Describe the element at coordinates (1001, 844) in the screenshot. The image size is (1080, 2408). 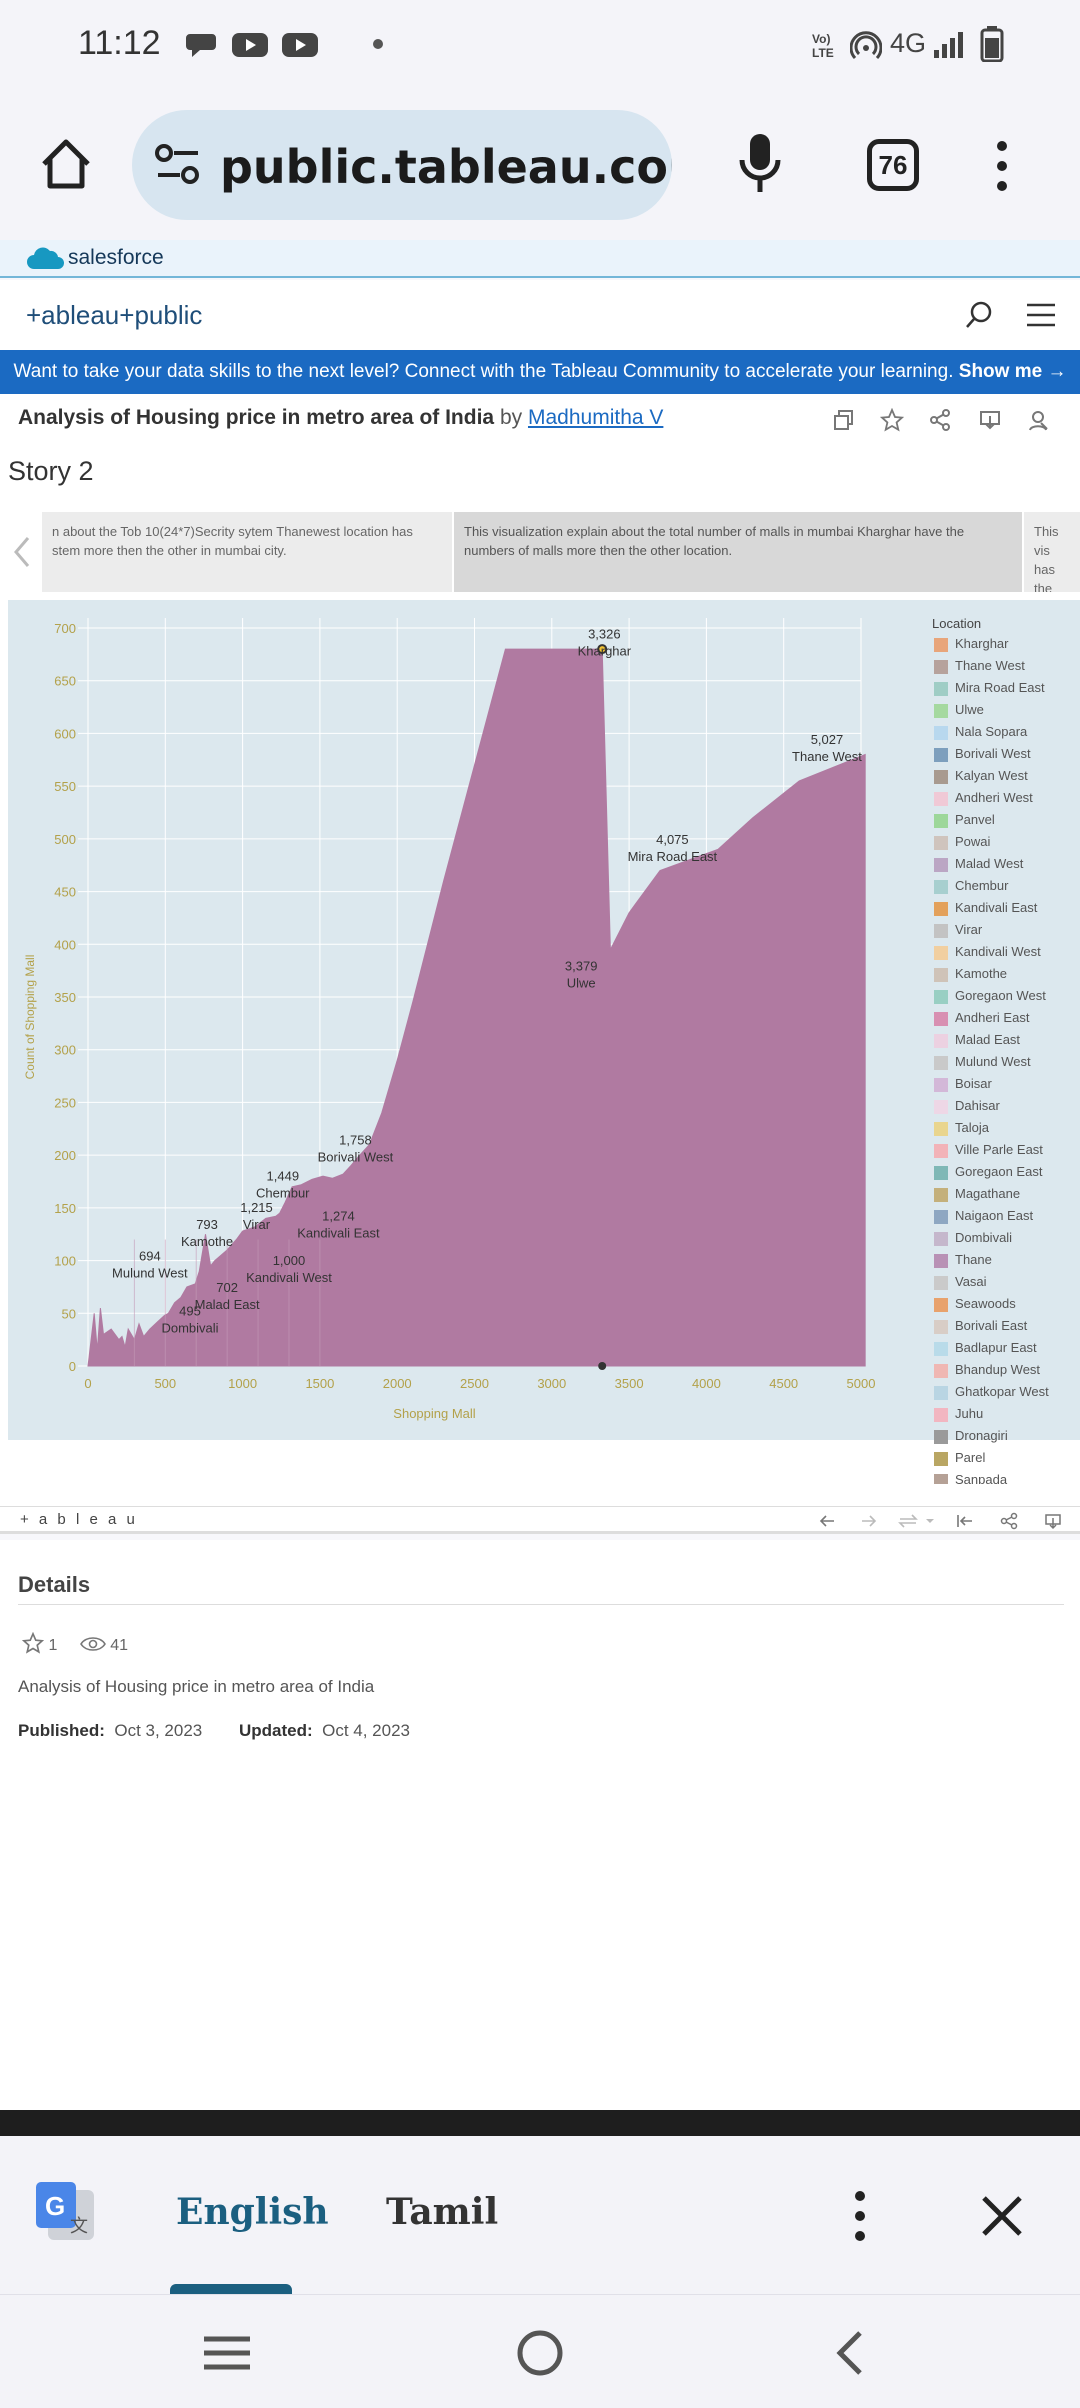
I see `legend-item: Powai` at that location.